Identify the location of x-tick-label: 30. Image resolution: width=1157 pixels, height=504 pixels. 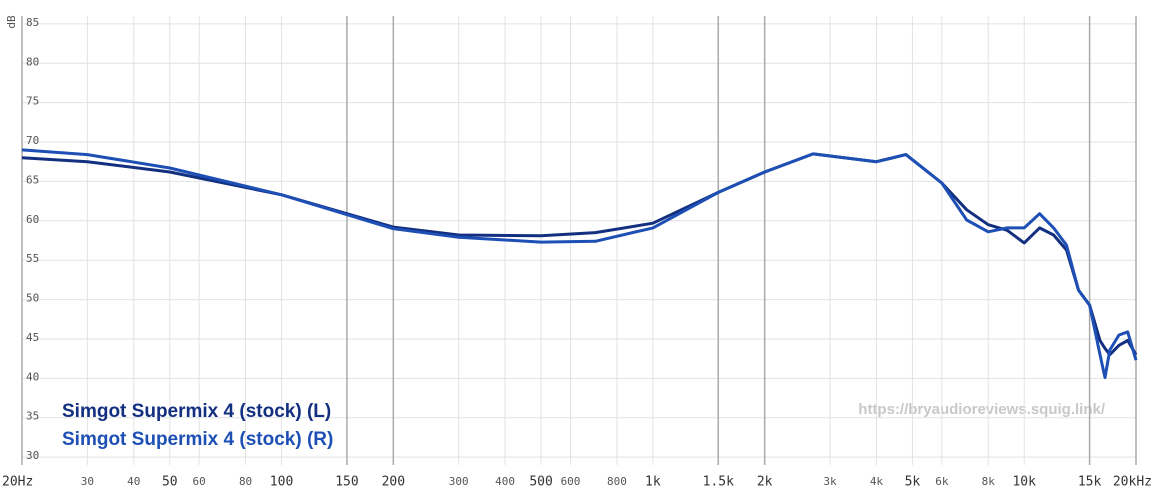
(87, 481).